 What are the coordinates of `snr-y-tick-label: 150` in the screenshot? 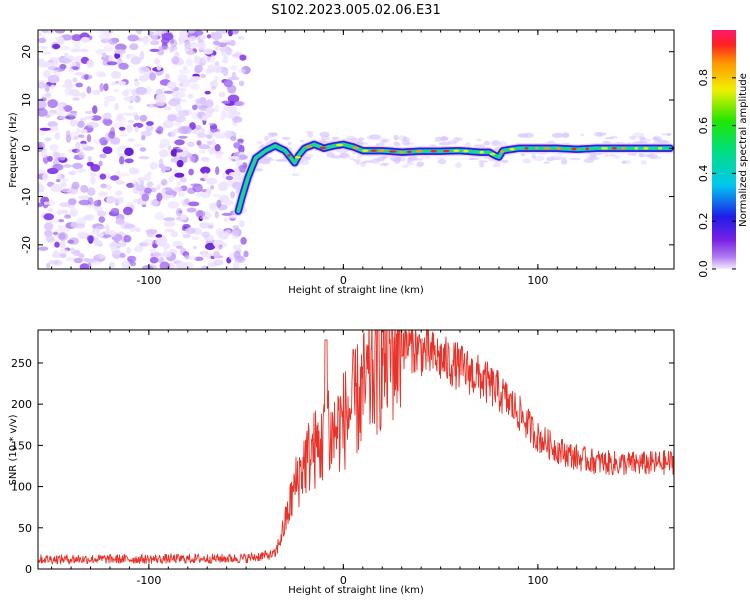 It's located at (21, 445).